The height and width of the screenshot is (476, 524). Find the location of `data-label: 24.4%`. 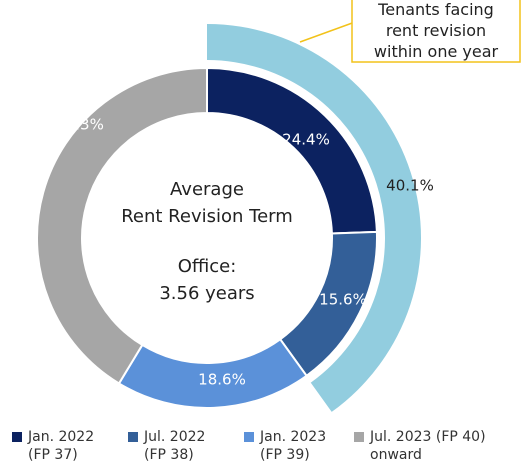

data-label: 24.4% is located at coordinates (306, 140).